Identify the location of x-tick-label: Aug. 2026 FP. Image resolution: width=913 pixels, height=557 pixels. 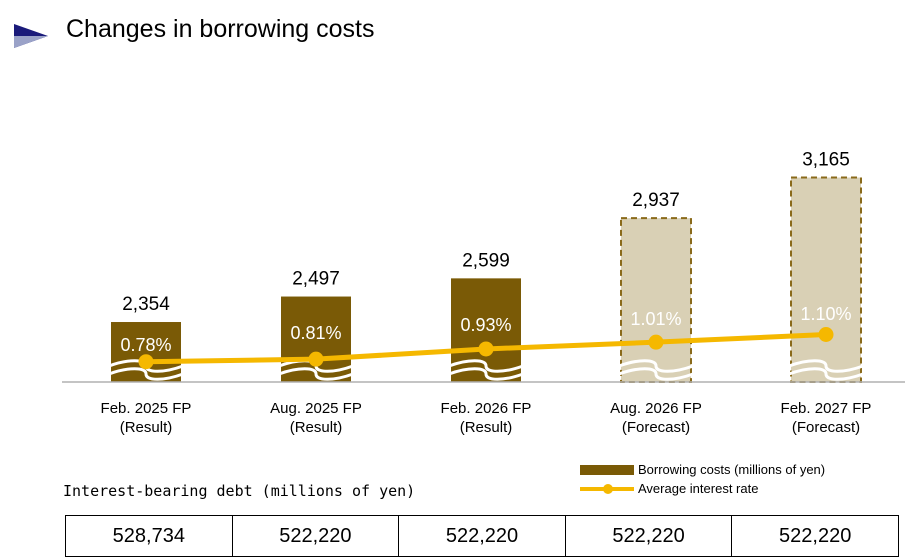
(656, 408).